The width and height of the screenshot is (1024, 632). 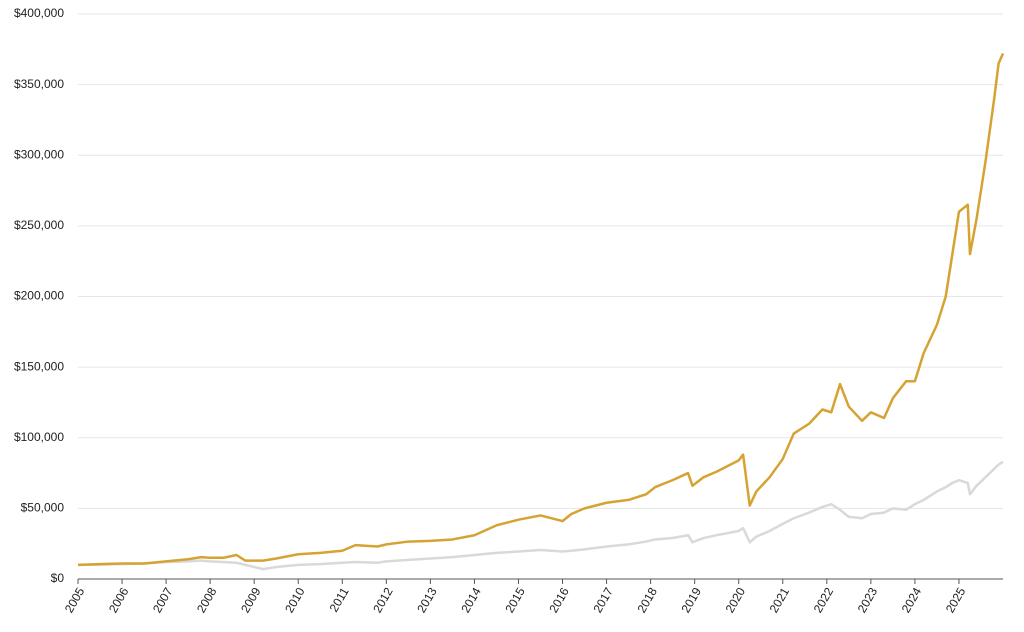 What do you see at coordinates (339, 600) in the screenshot?
I see `x-tick-label: 2011` at bounding box center [339, 600].